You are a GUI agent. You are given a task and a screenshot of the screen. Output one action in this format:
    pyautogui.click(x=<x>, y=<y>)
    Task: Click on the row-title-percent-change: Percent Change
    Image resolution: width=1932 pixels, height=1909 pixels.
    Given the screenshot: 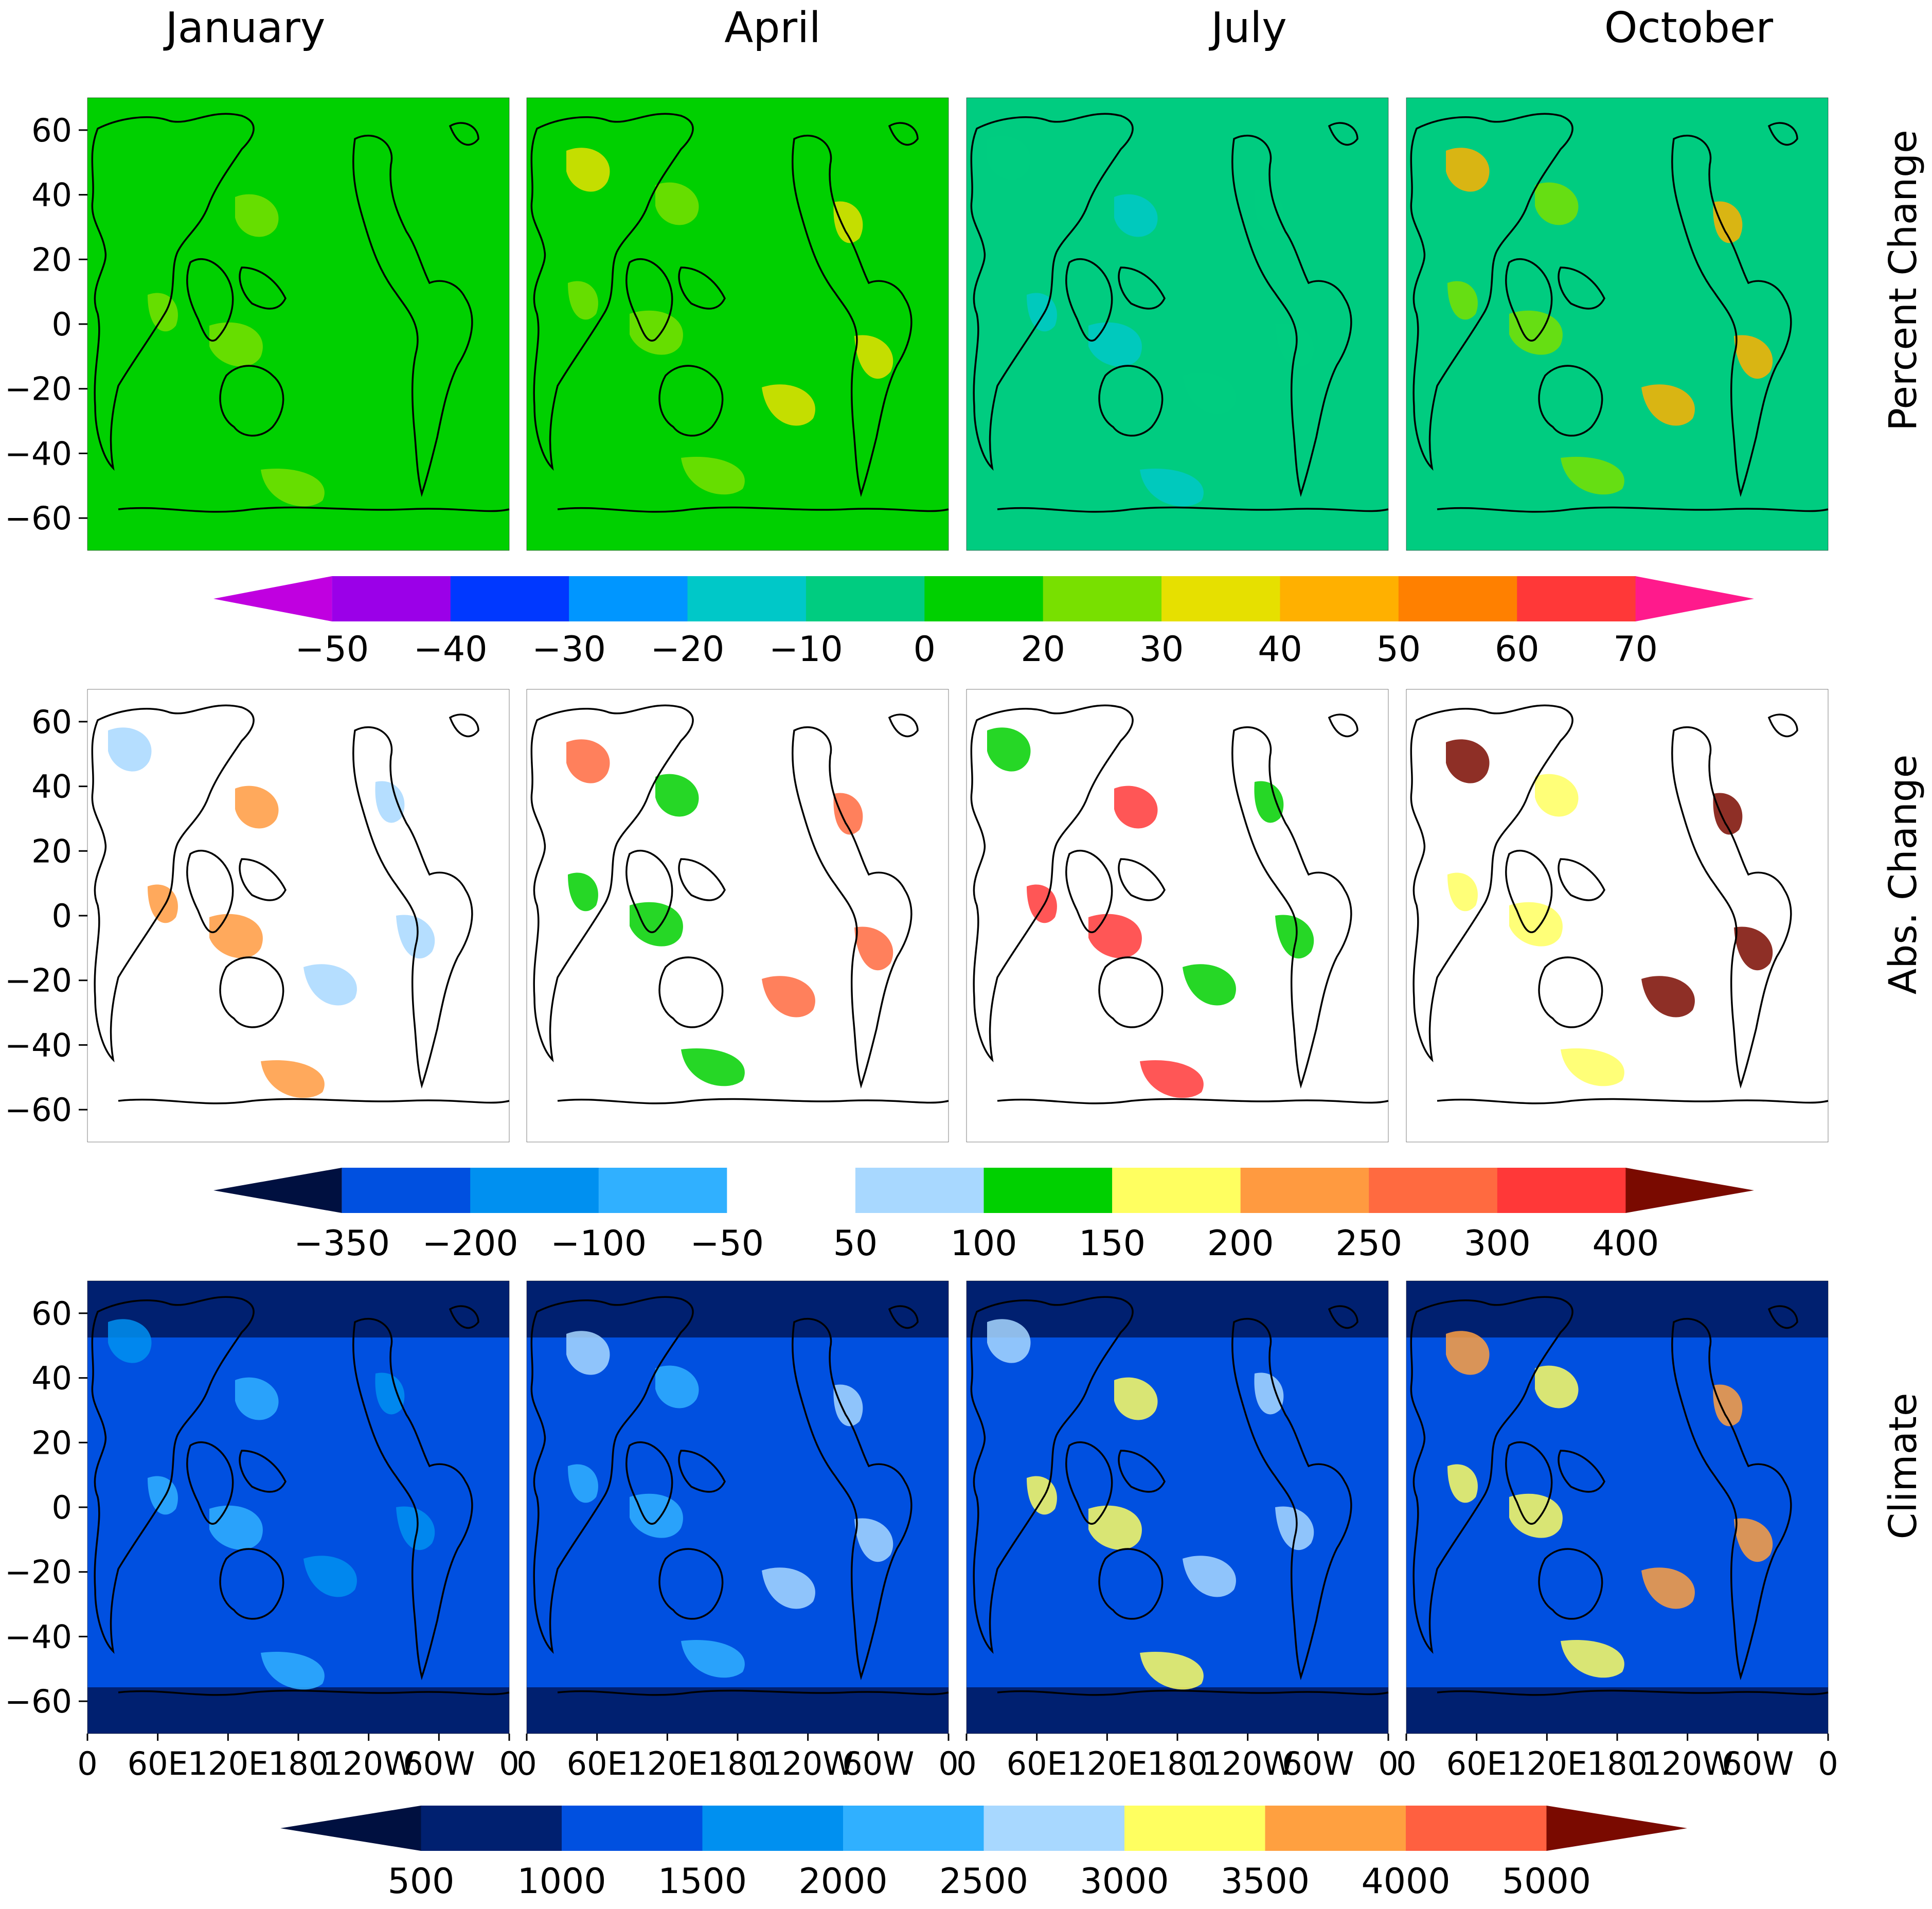 What is the action you would take?
    pyautogui.click(x=1903, y=280)
    